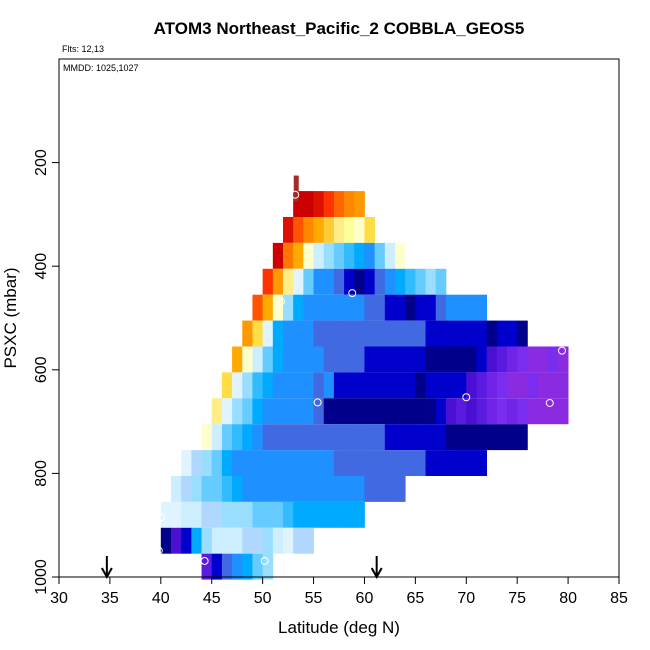  What do you see at coordinates (296, 188) in the screenshot?
I see `stem-marks` at bounding box center [296, 188].